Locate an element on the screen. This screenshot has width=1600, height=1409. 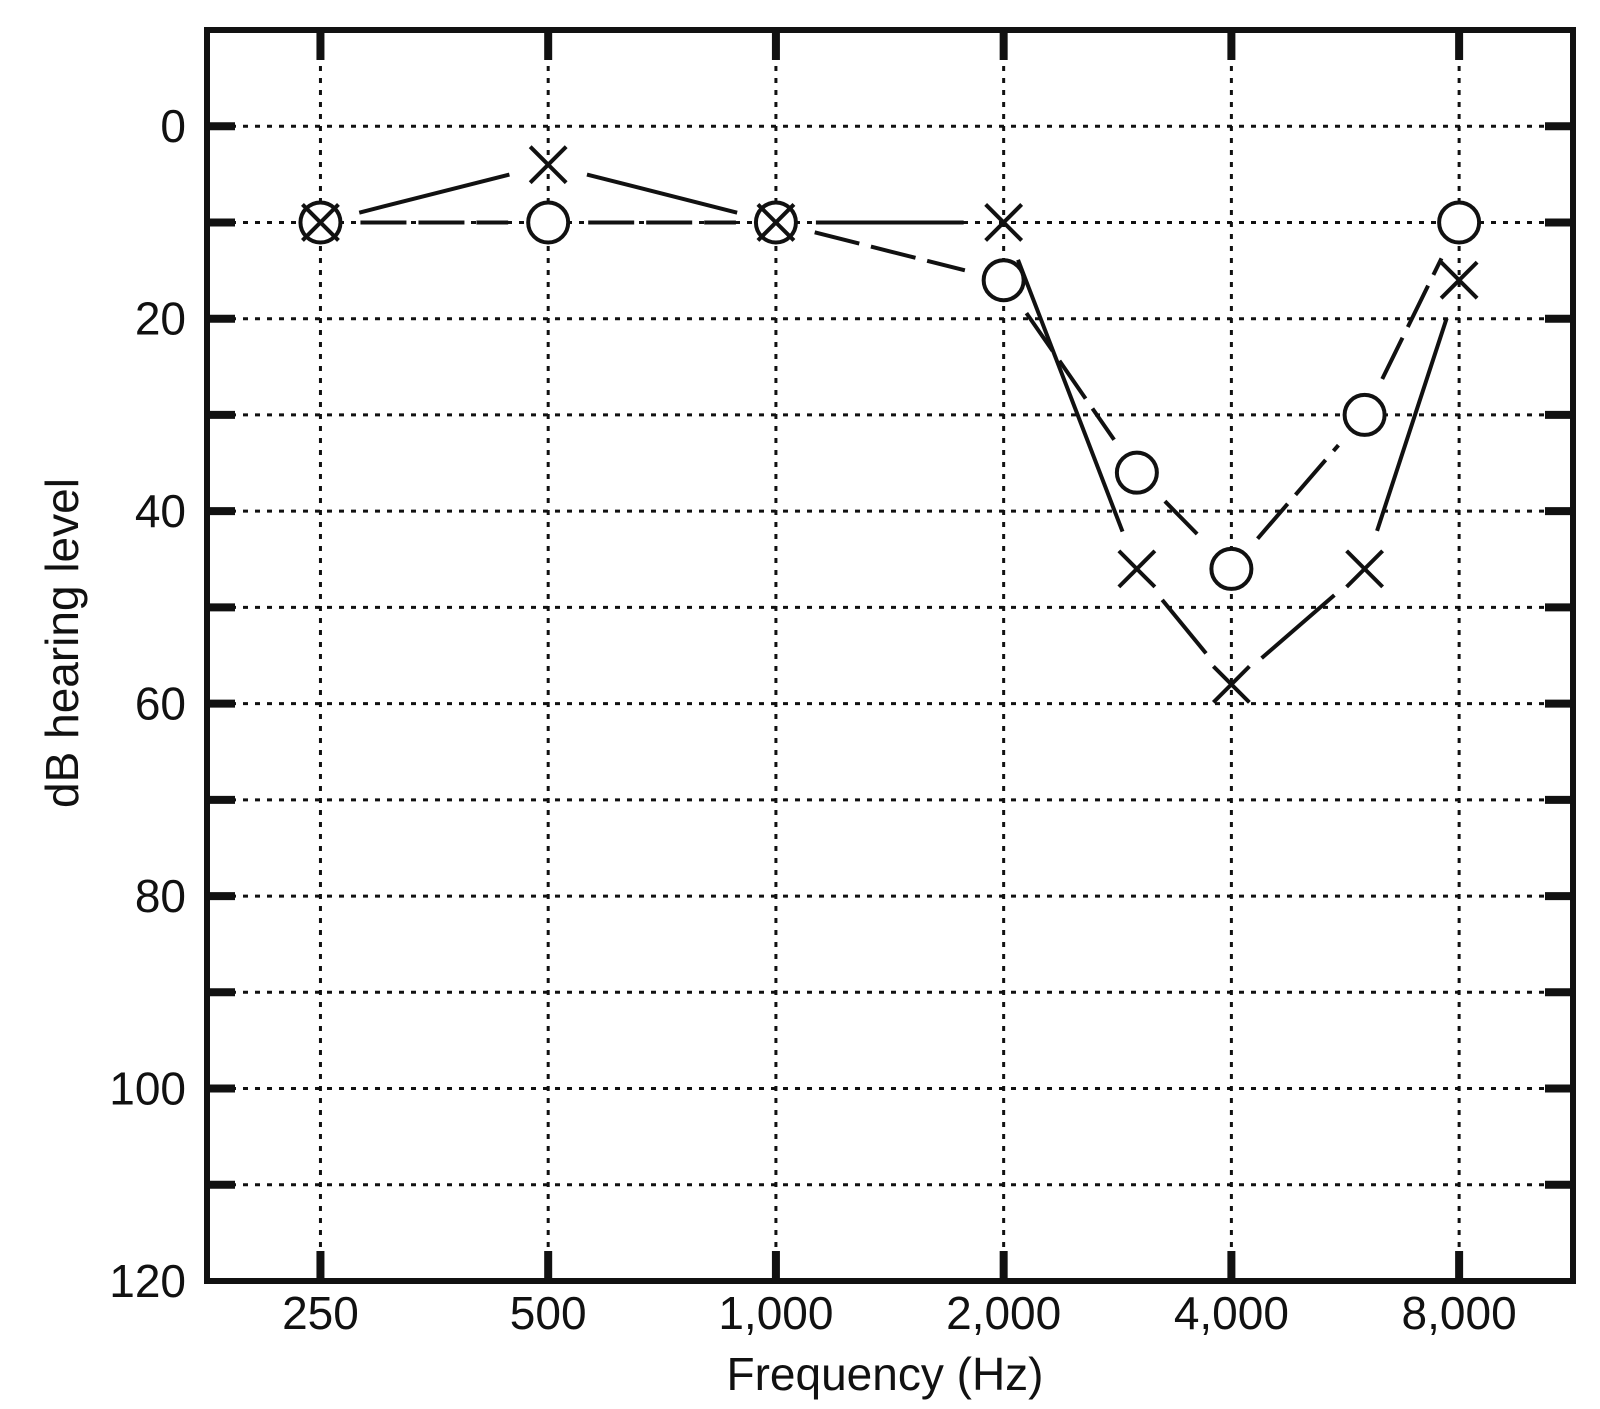
x-tick-label: 500 is located at coordinates (548, 1313).